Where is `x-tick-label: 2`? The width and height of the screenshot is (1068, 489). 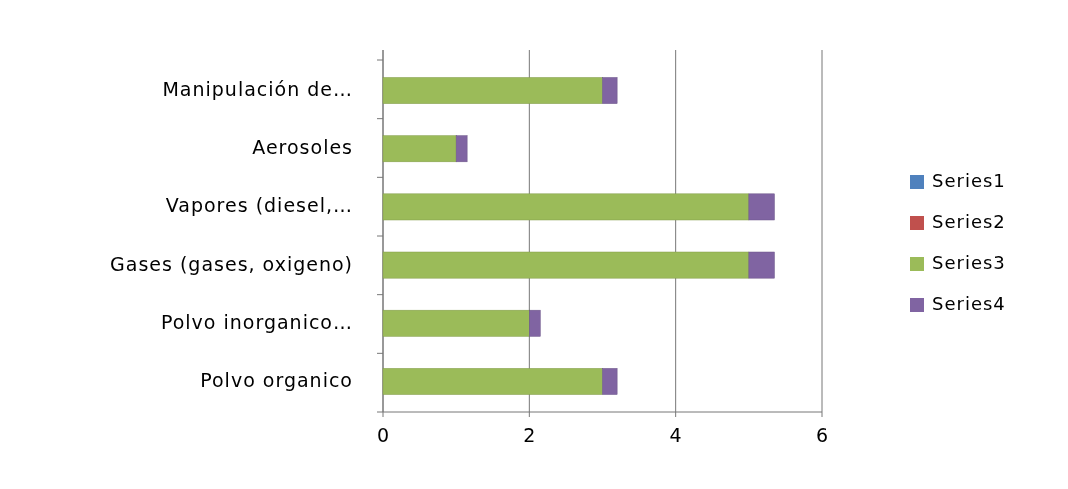 x-tick-label: 2 is located at coordinates (529, 435).